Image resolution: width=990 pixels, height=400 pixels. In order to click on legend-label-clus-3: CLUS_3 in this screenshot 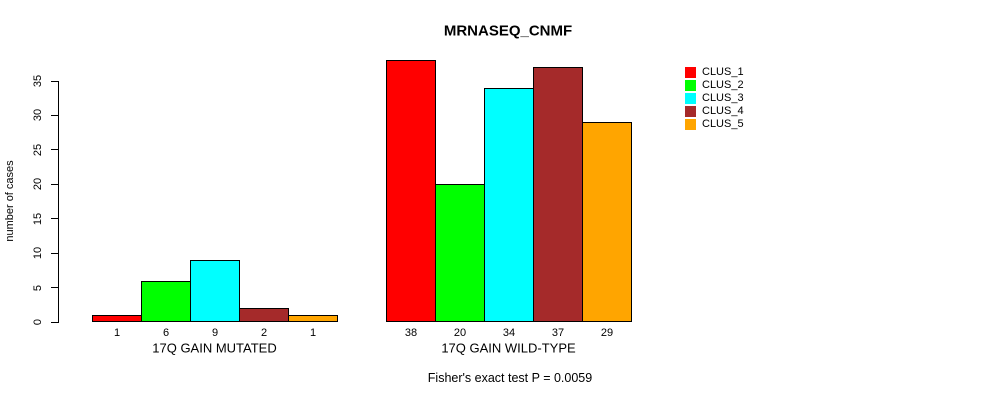, I will do `click(723, 98)`.